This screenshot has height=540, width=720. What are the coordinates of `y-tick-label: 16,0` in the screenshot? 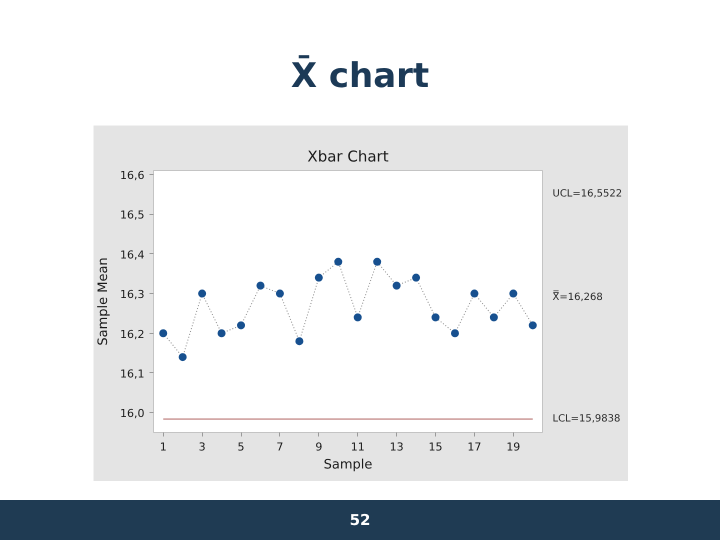 It's located at (132, 413).